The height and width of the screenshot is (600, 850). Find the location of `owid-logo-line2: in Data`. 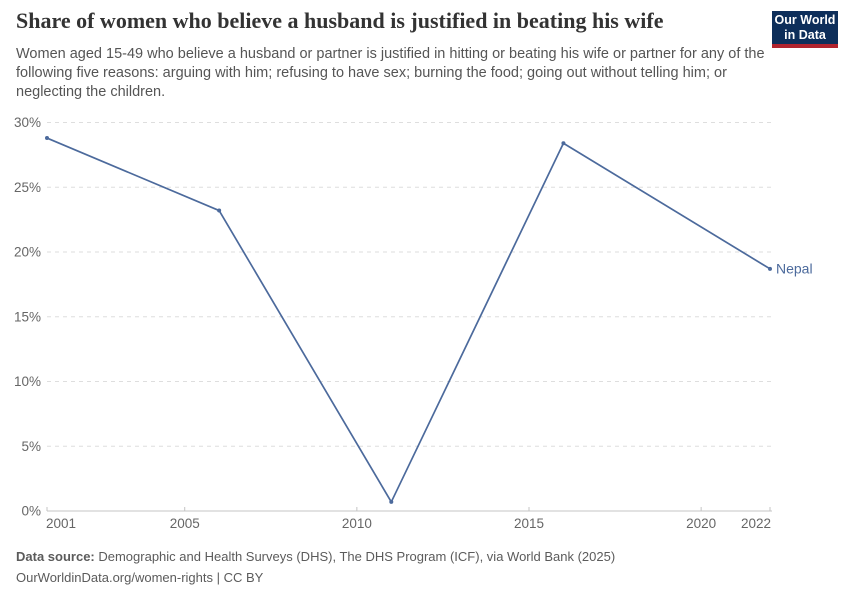

owid-logo-line2: in Data is located at coordinates (805, 34).